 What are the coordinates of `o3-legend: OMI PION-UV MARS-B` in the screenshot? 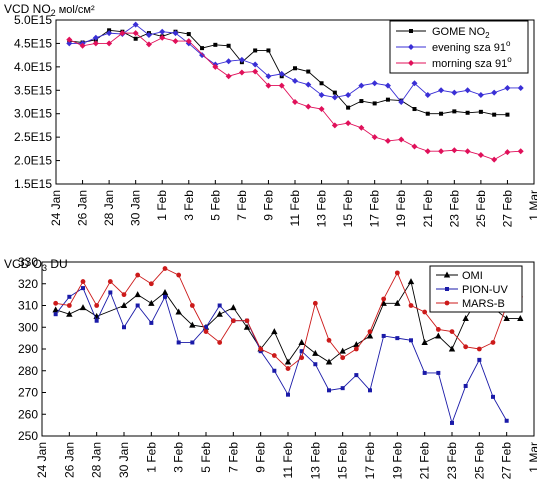 It's located at (476, 289).